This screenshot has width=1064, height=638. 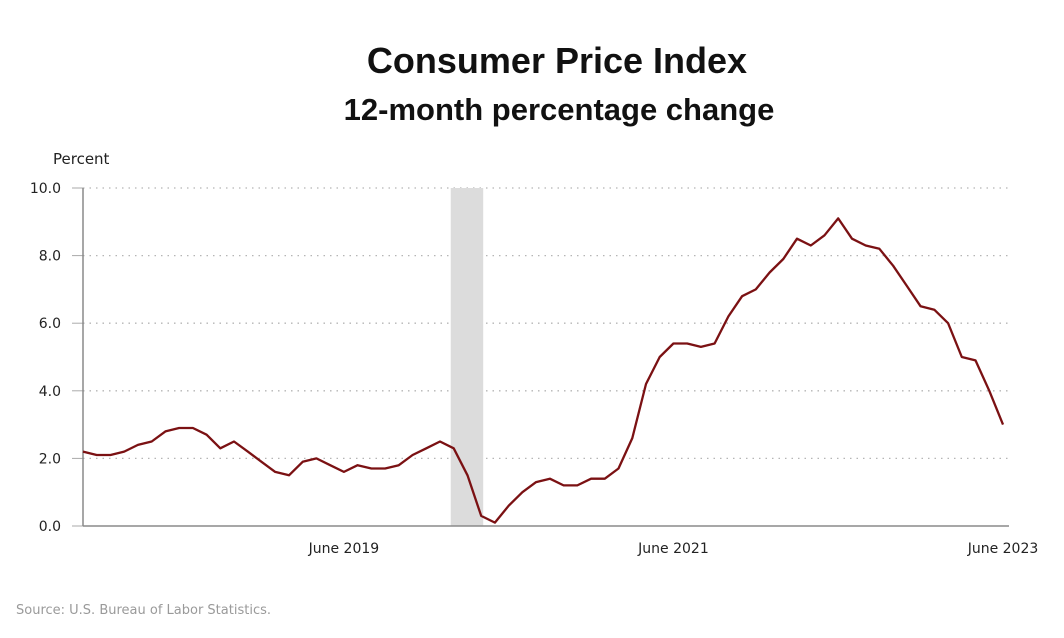 What do you see at coordinates (143, 610) in the screenshot?
I see `source-note: Source: U.S. Bureau of Labor Statistics.` at bounding box center [143, 610].